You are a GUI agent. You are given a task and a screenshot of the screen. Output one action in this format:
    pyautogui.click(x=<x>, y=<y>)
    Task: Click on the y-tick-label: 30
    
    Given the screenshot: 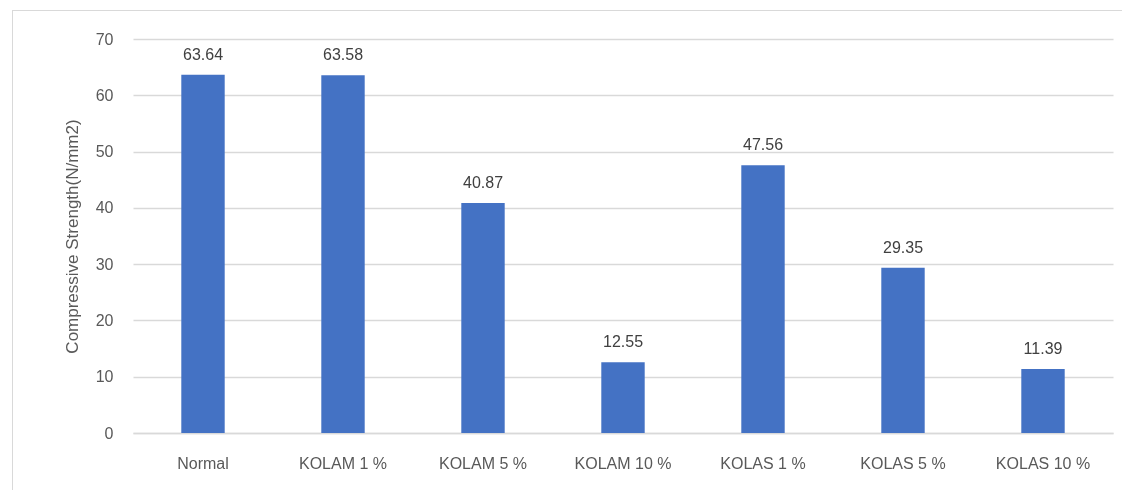 What is the action you would take?
    pyautogui.click(x=104, y=264)
    